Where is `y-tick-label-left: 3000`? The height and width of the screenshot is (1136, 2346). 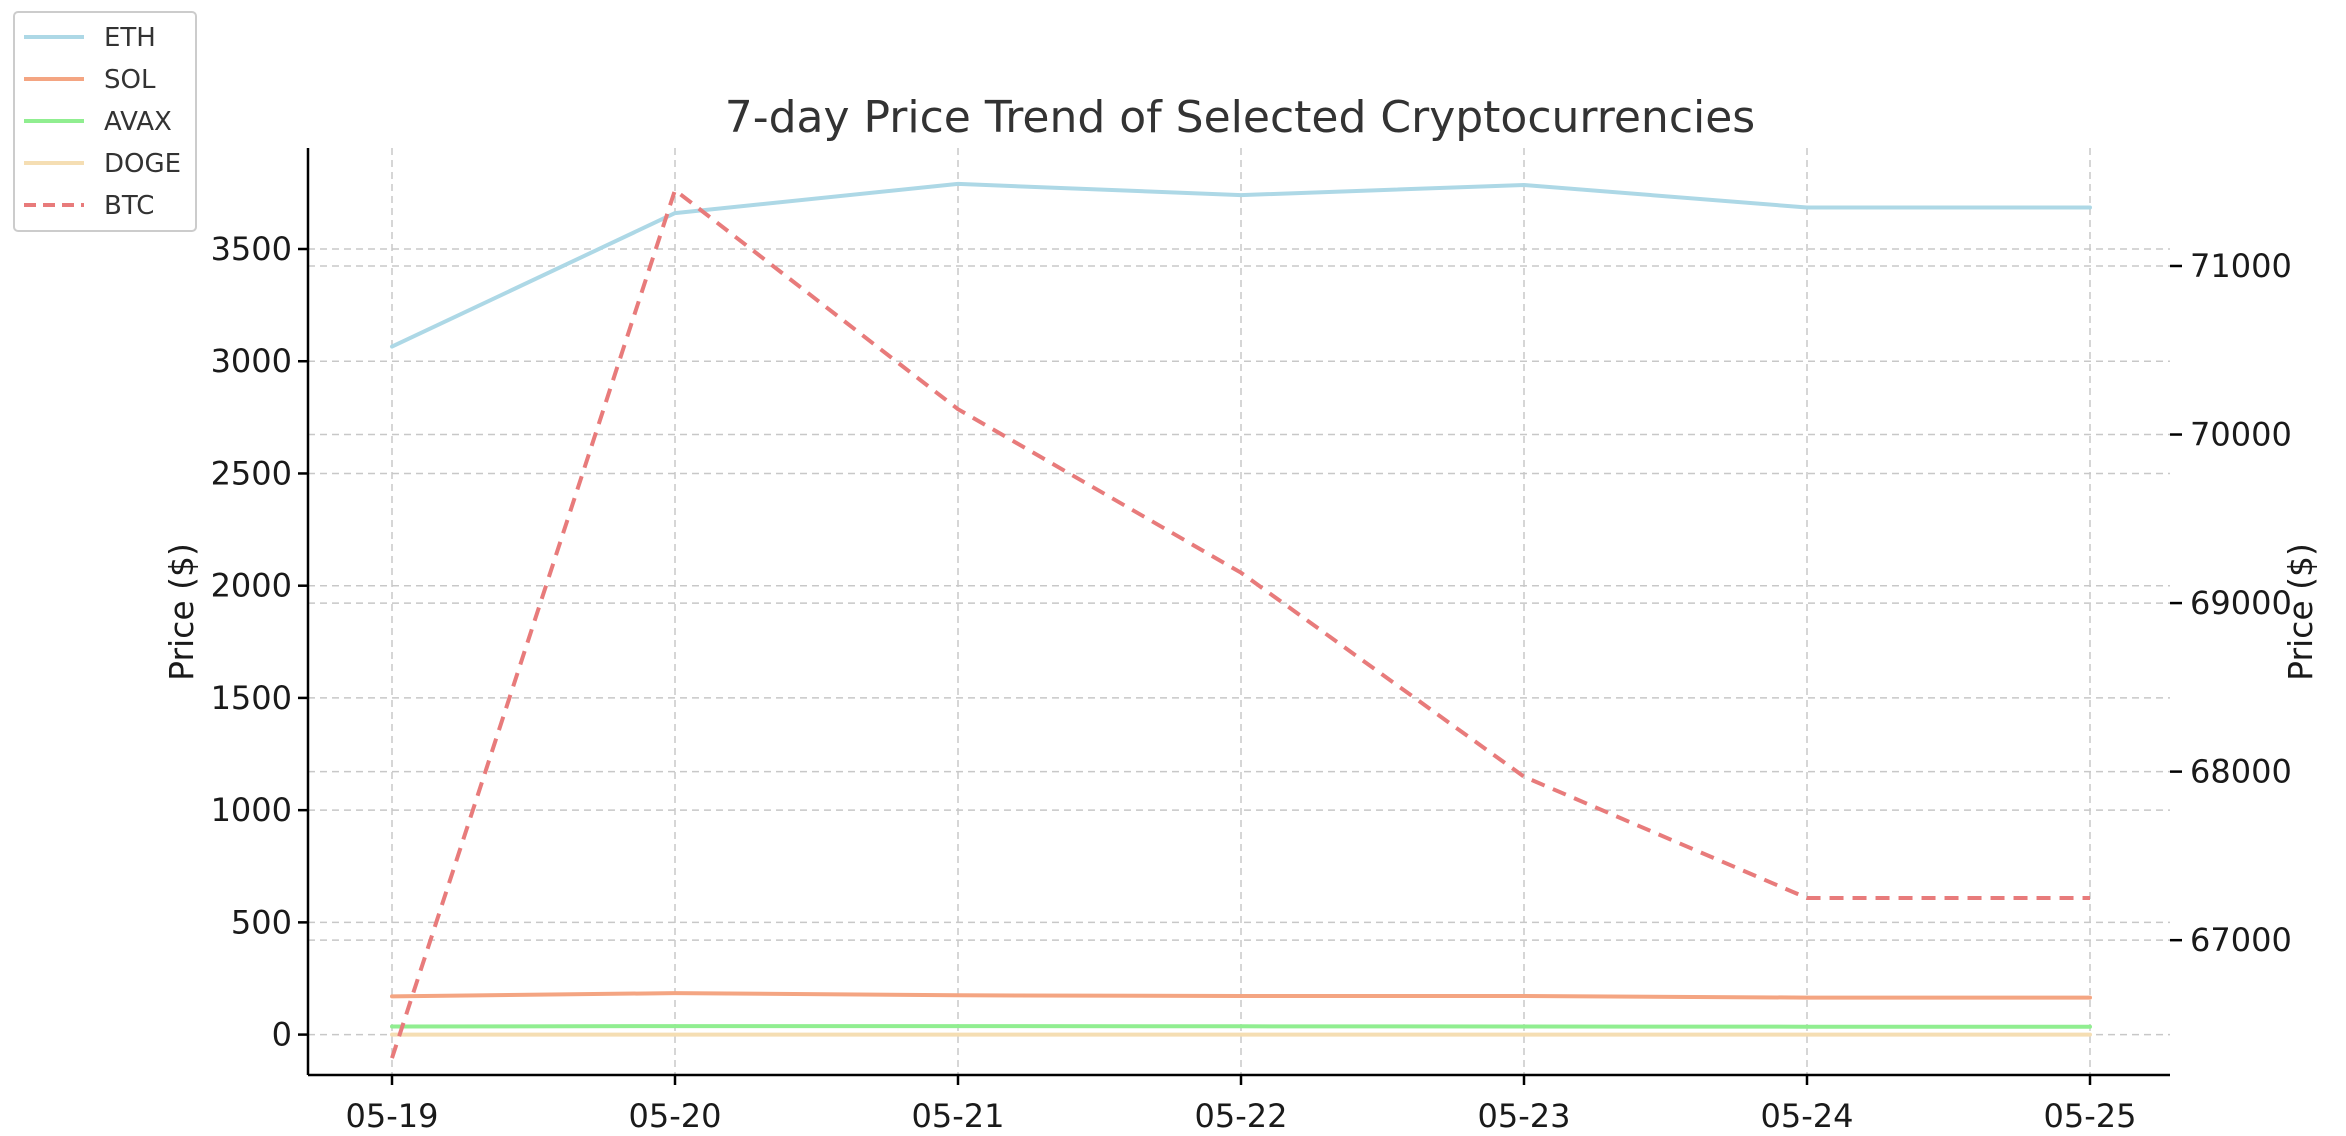 y-tick-label-left: 3000 is located at coordinates (251, 361).